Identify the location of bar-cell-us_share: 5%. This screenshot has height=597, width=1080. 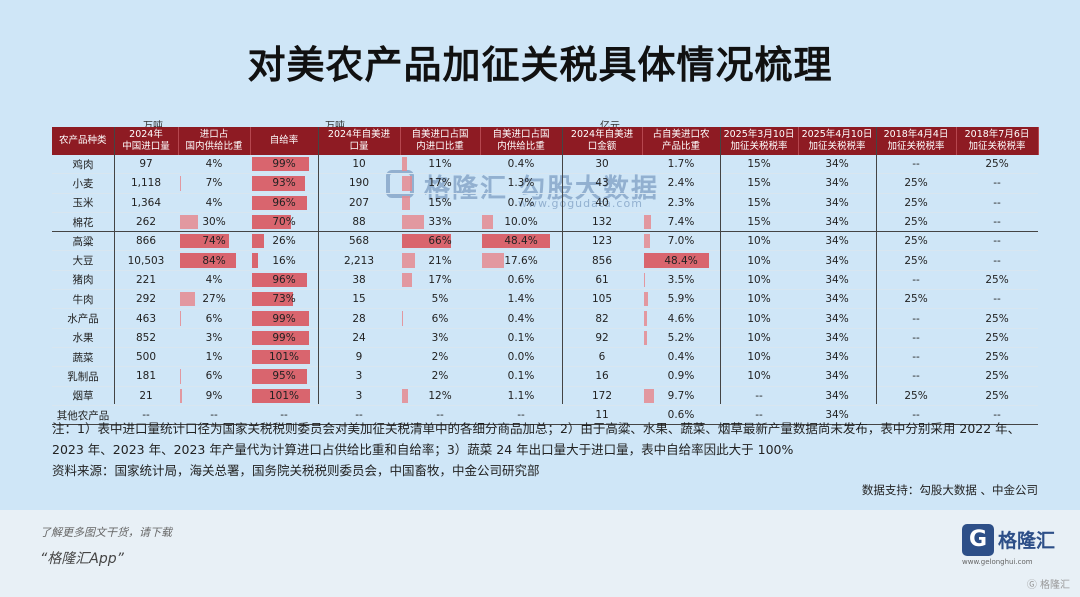
(440, 299).